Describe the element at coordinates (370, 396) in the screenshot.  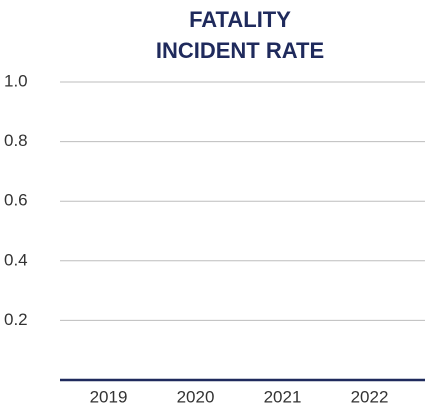
I see `x-tick-label: 2022` at that location.